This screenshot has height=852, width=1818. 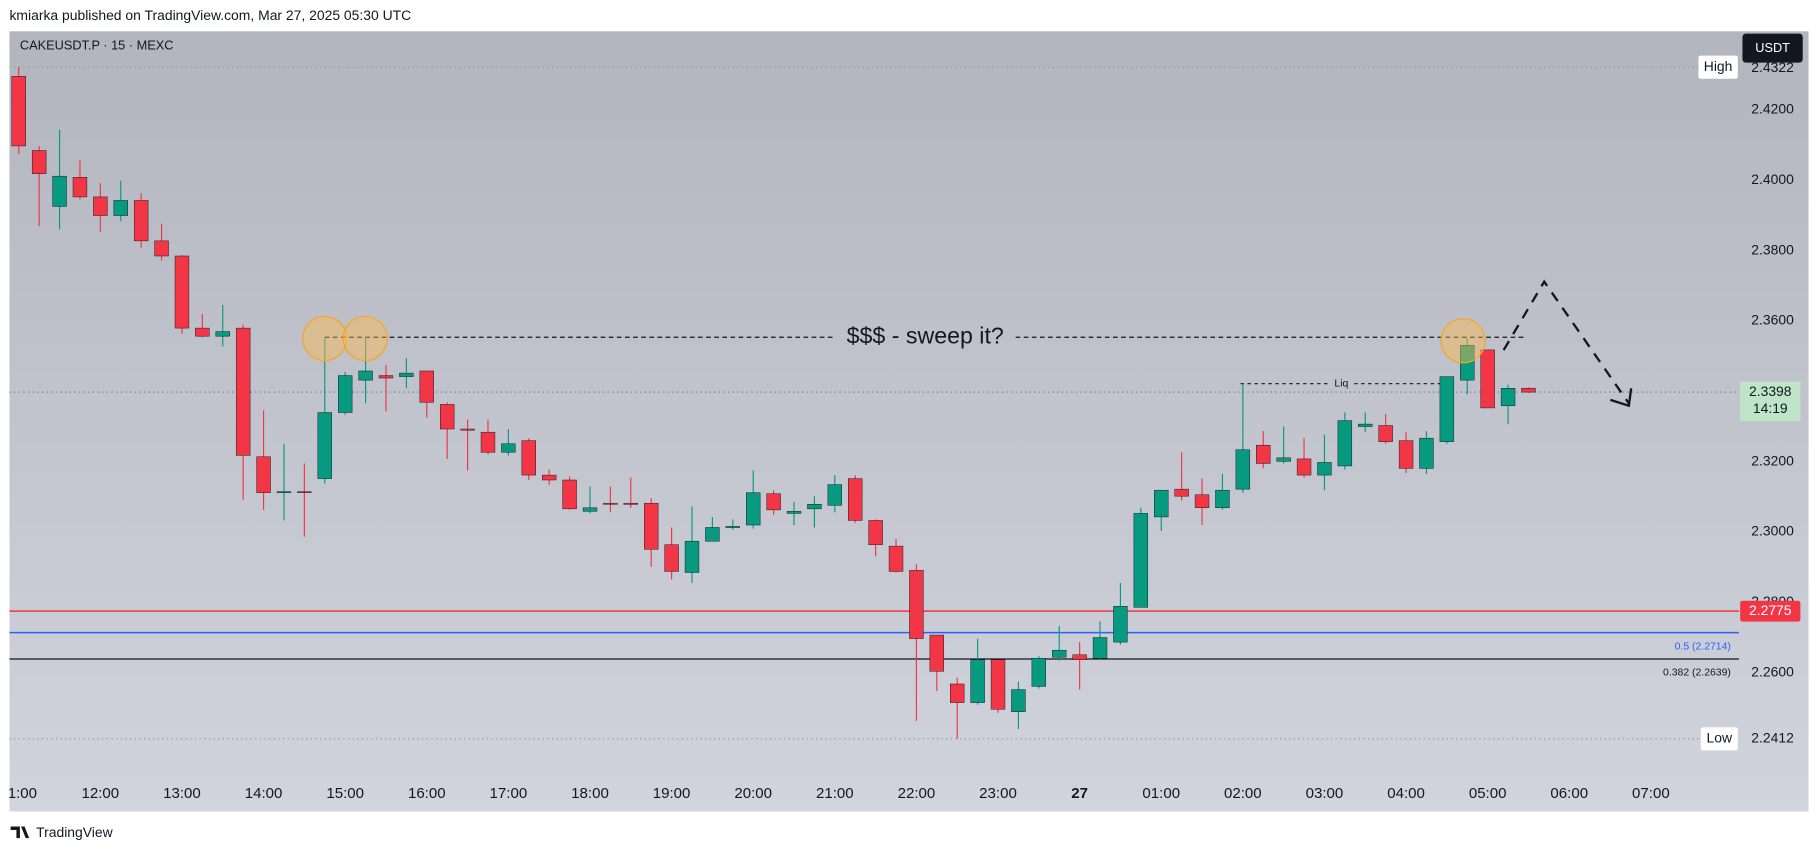 What do you see at coordinates (97, 45) in the screenshot?
I see `symbol-title: CAKEUSDT.P · 15 · MEXC` at bounding box center [97, 45].